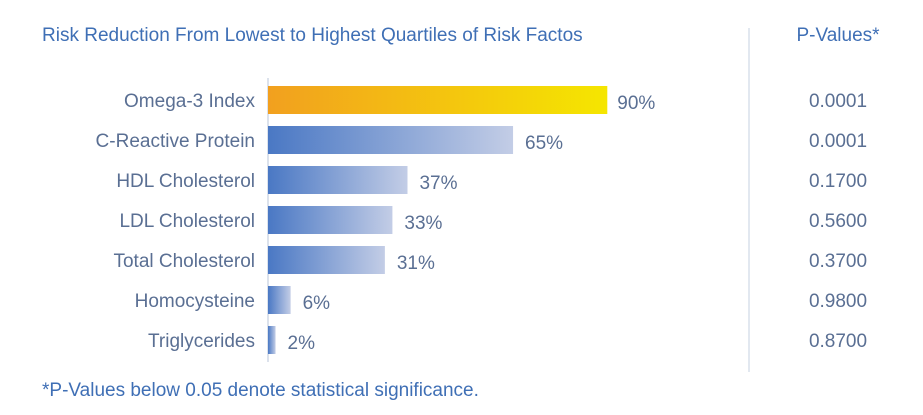 This screenshot has height=415, width=923. Describe the element at coordinates (185, 181) in the screenshot. I see `category-label-hdl-cholesterol: HDL Cholesterol` at that location.